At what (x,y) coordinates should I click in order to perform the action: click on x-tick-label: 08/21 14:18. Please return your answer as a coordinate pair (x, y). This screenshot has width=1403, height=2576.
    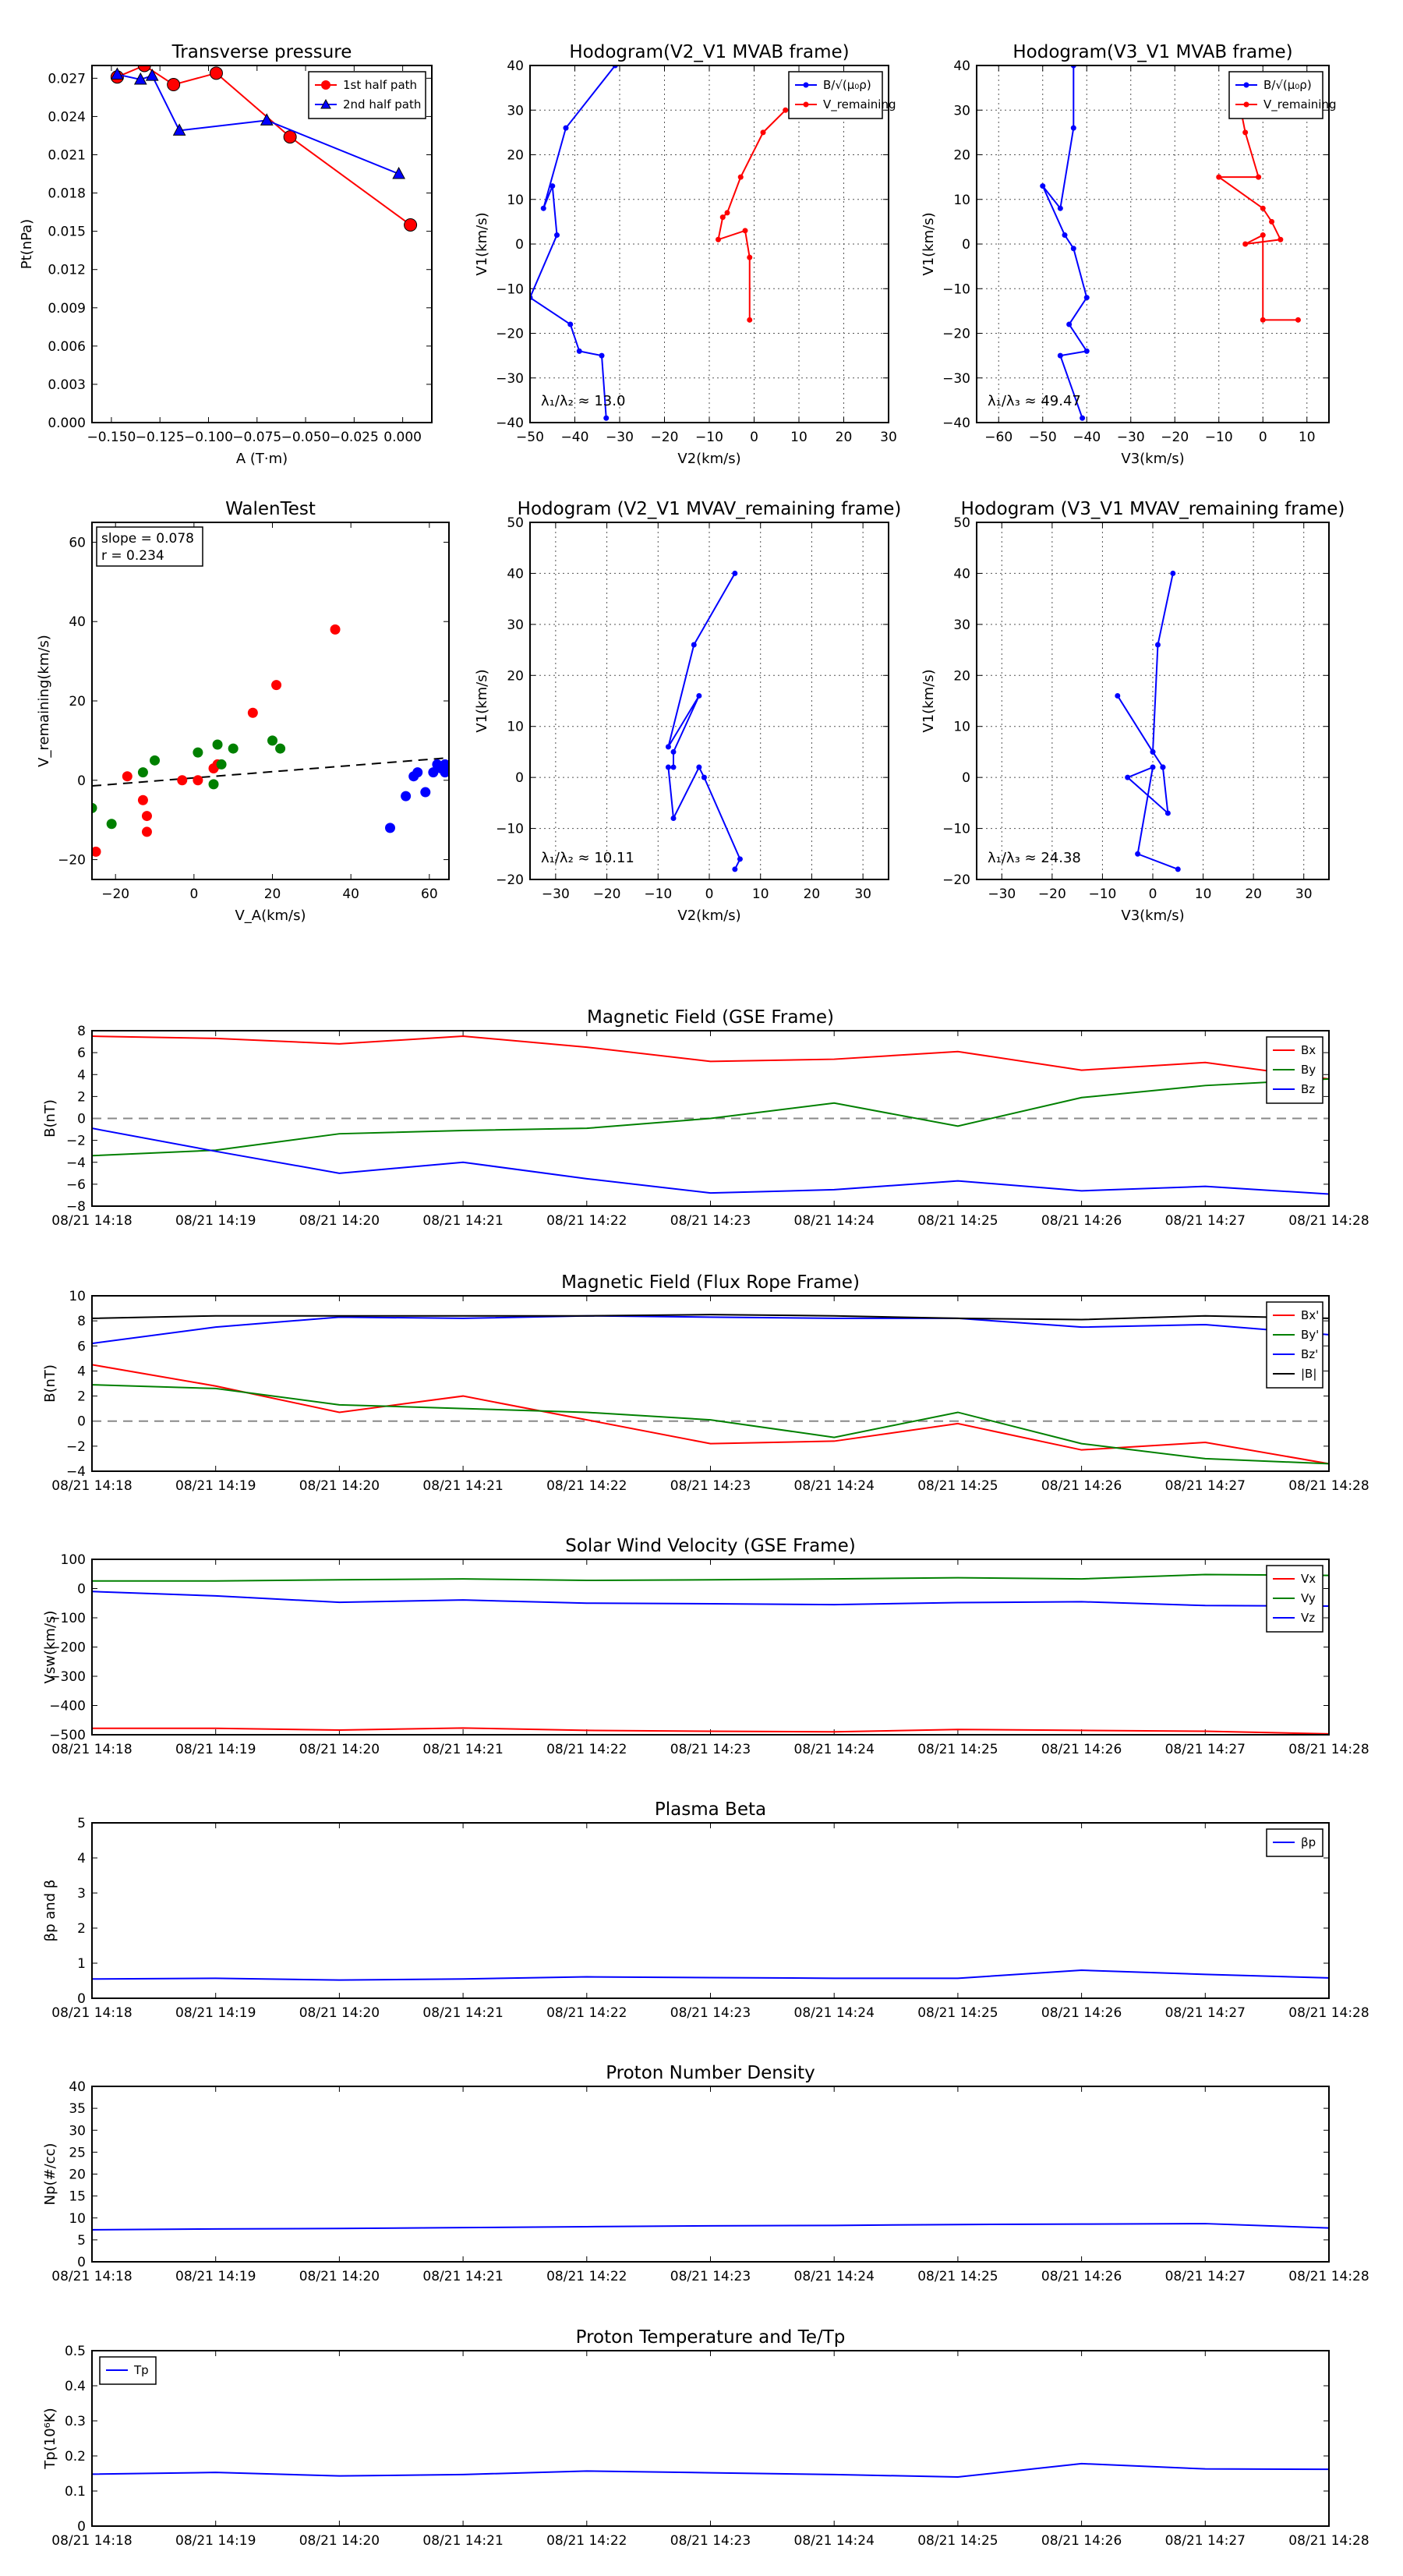
    Looking at the image, I should click on (91, 1486).